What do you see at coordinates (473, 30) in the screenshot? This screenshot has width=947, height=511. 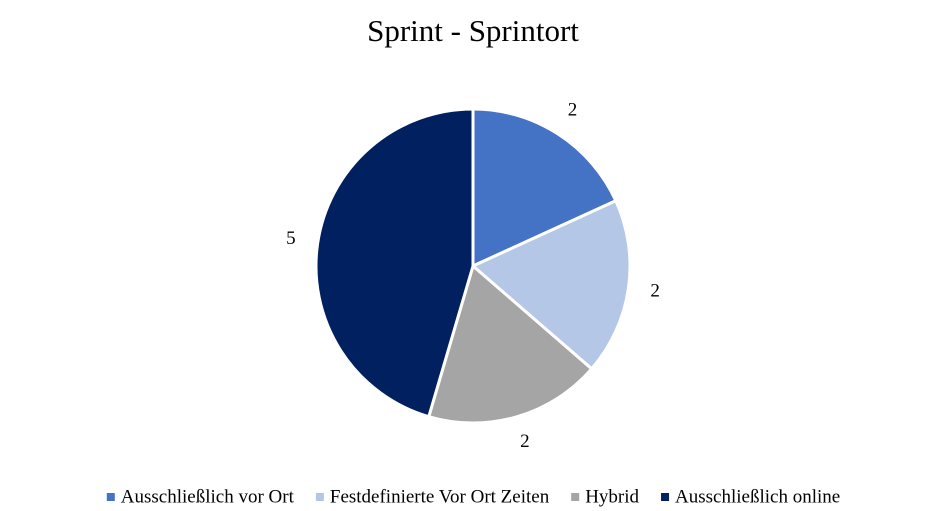 I see `chart-title: Sprint - Sprintort` at bounding box center [473, 30].